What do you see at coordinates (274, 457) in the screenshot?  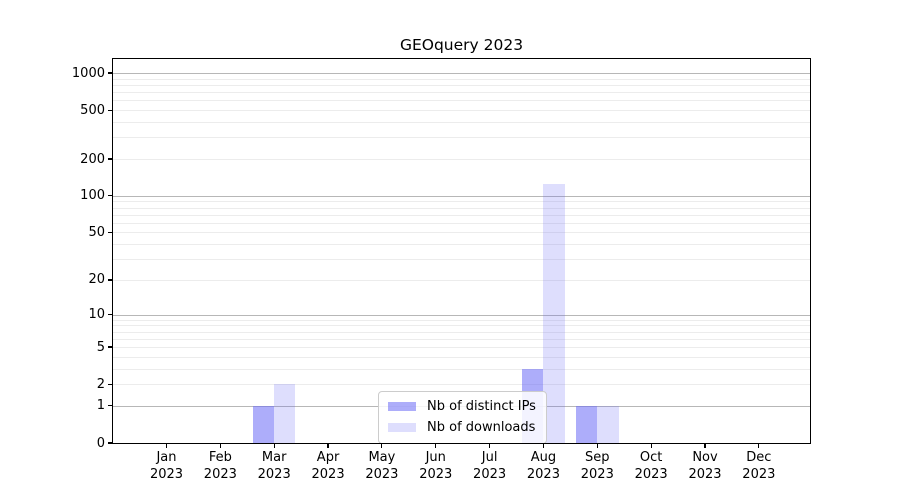 I see `x-tick-label-line: Mar` at bounding box center [274, 457].